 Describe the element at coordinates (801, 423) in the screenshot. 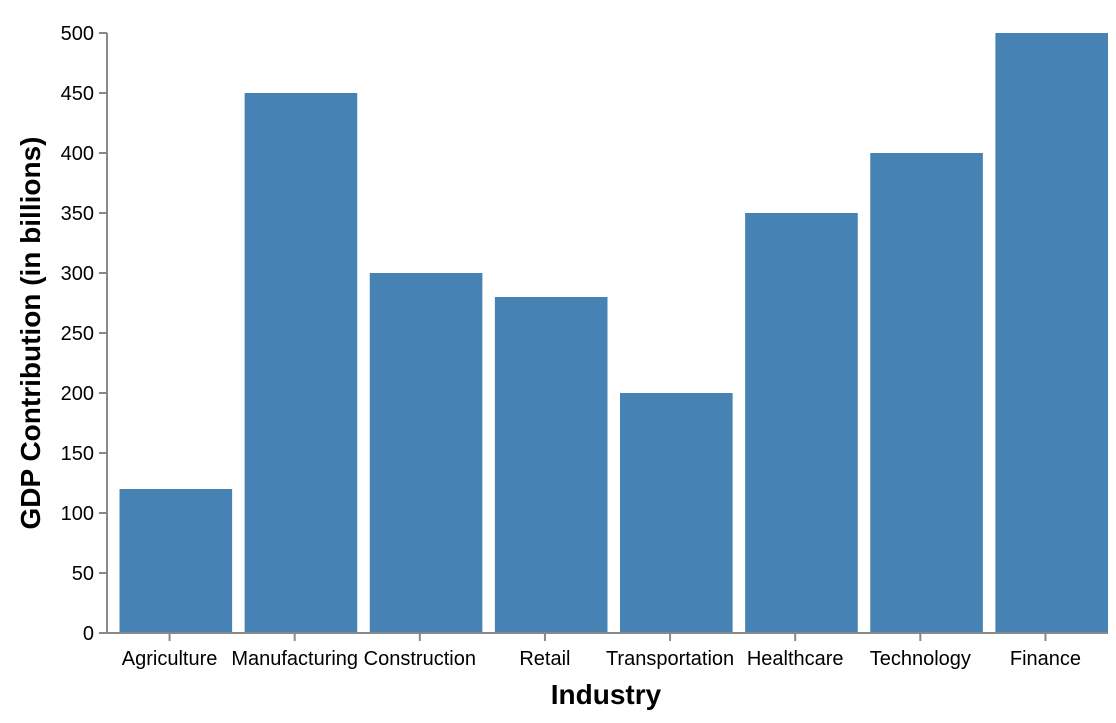

I see `bar-healthcare` at that location.